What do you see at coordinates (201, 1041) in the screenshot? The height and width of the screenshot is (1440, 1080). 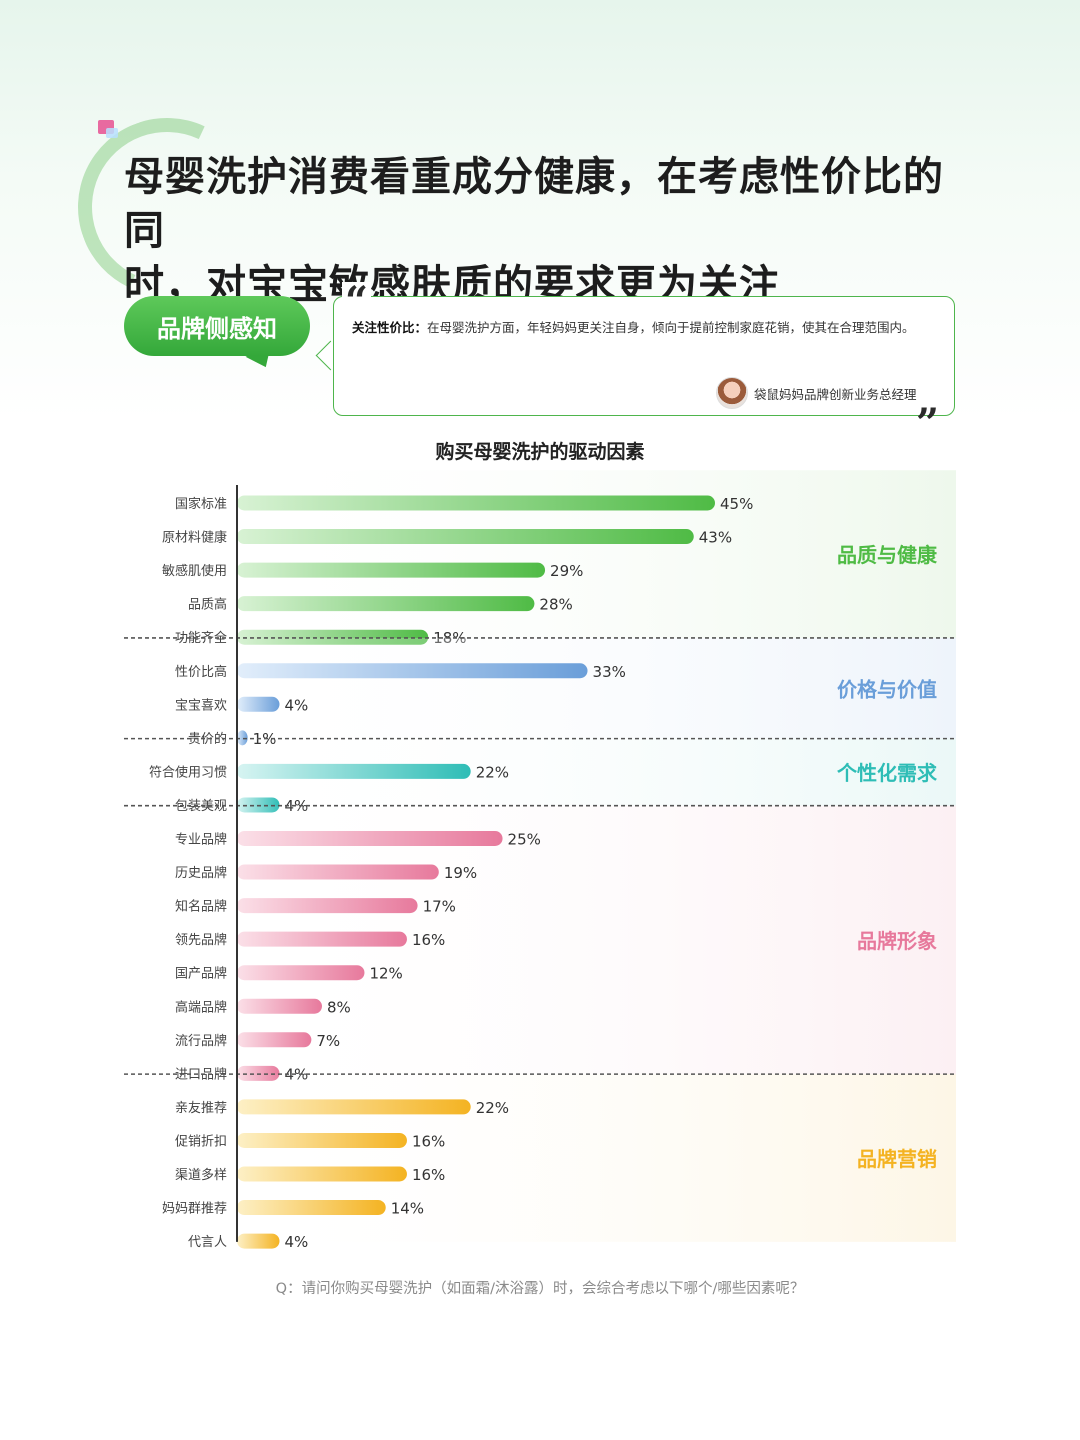 I see `category-label: 流行品牌` at bounding box center [201, 1041].